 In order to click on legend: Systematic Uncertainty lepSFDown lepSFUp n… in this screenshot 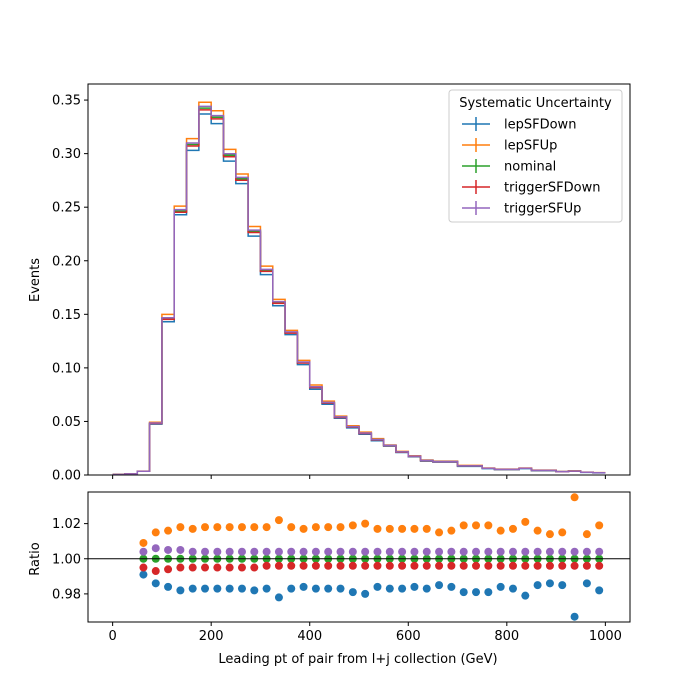, I will do `click(535, 156)`.